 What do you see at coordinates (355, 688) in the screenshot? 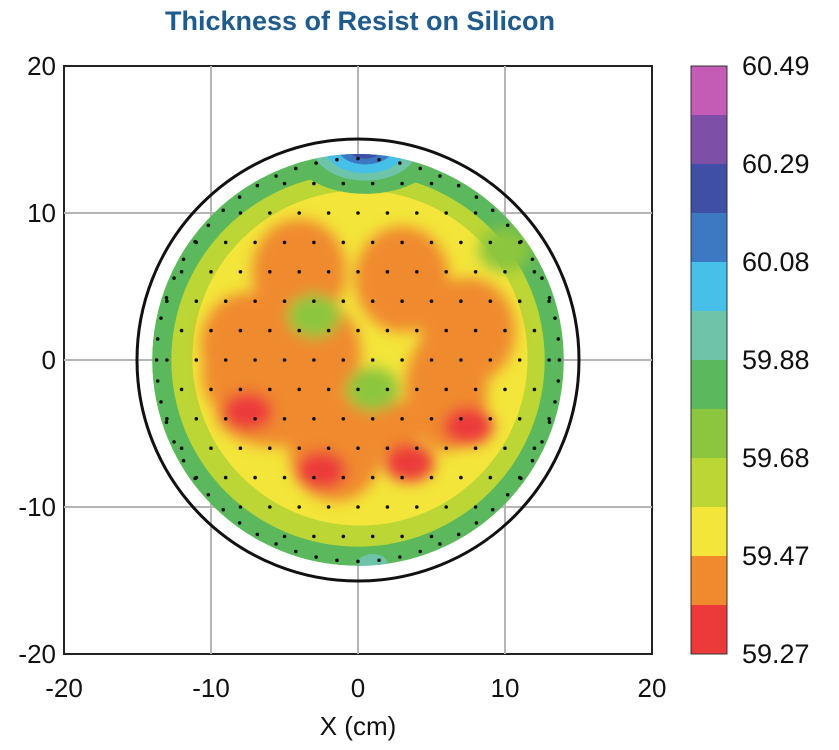
I see `x-axis-ticks: -20 -10 0 10 20` at bounding box center [355, 688].